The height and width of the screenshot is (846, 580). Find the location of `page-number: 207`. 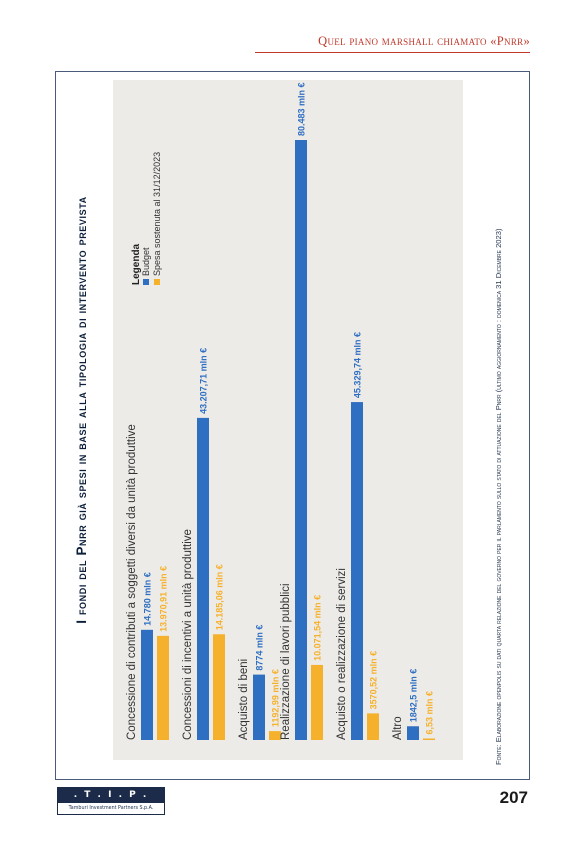

page-number: 207 is located at coordinates (513, 797).